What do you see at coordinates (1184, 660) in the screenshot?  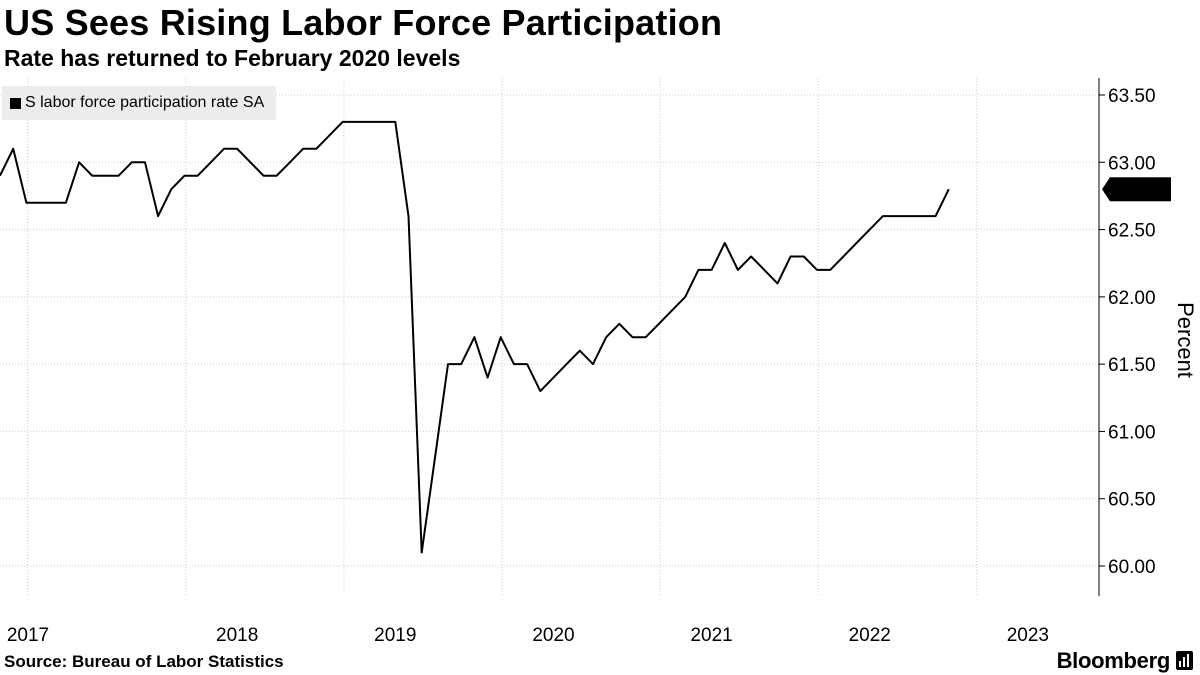 I see `bloomberg-terminal-icon` at bounding box center [1184, 660].